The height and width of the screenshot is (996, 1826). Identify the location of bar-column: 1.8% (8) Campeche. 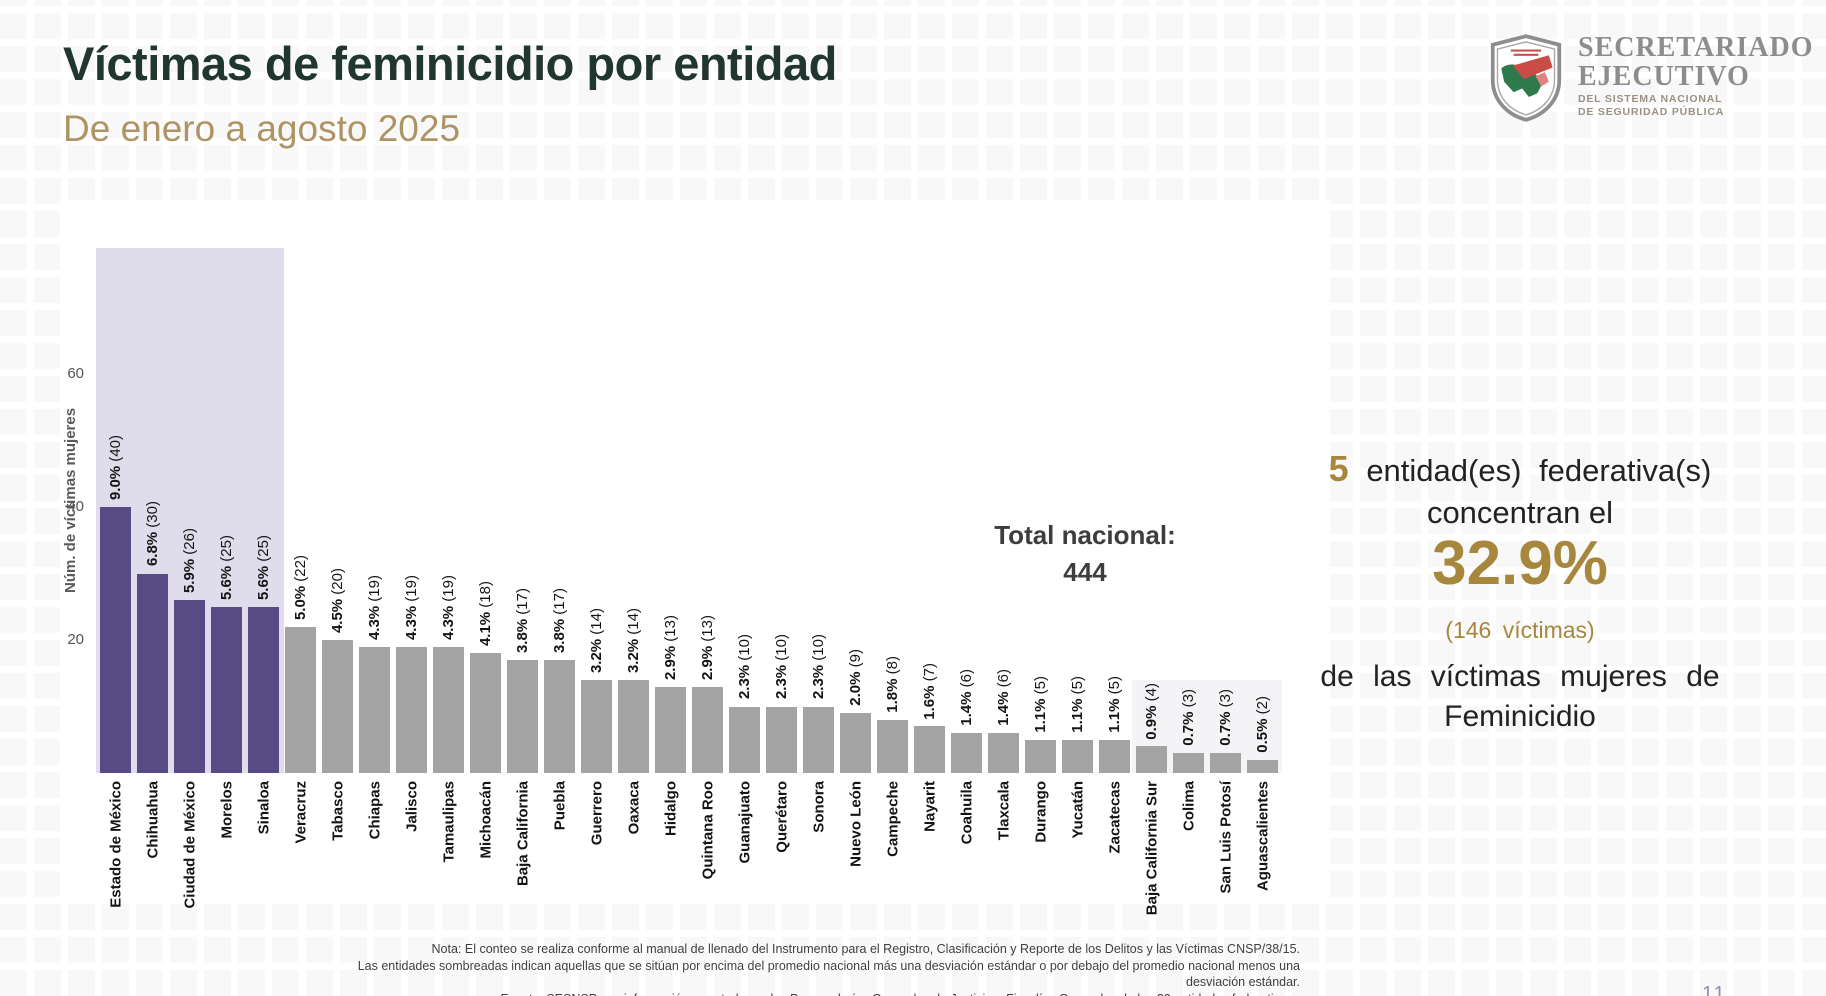
(892, 548).